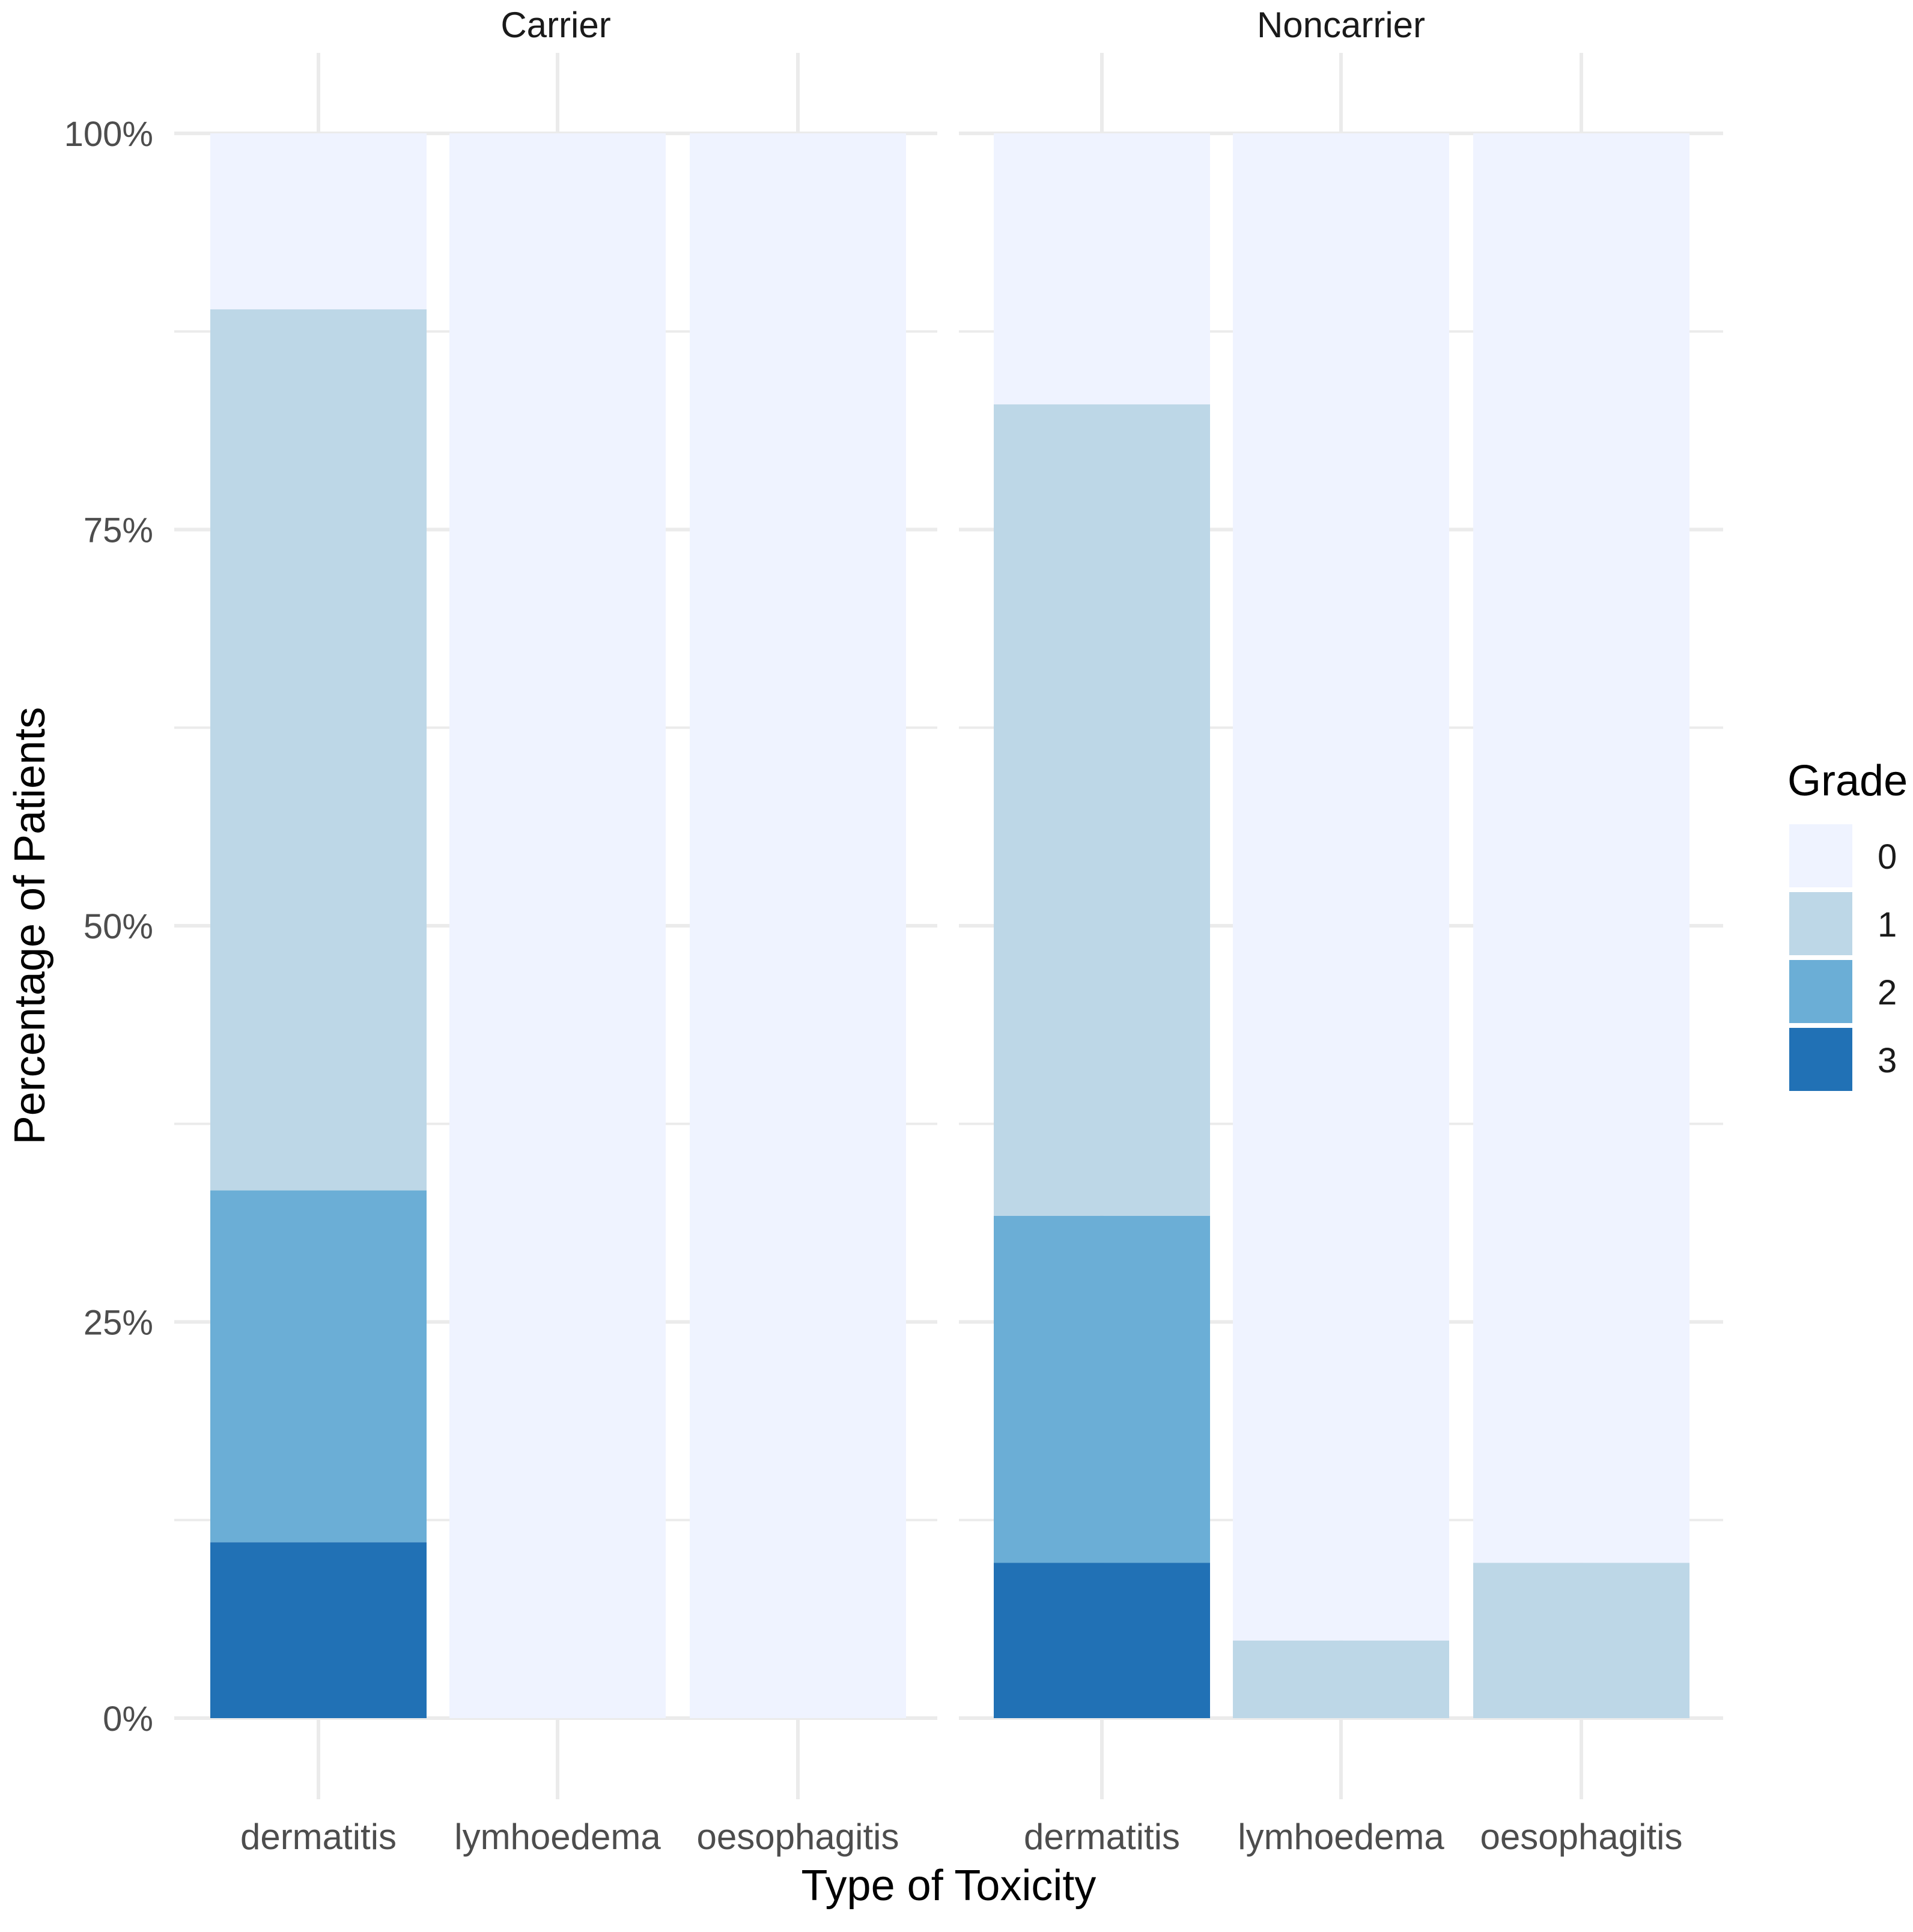 The height and width of the screenshot is (1932, 1913). I want to click on legend-title: Grade, so click(1848, 781).